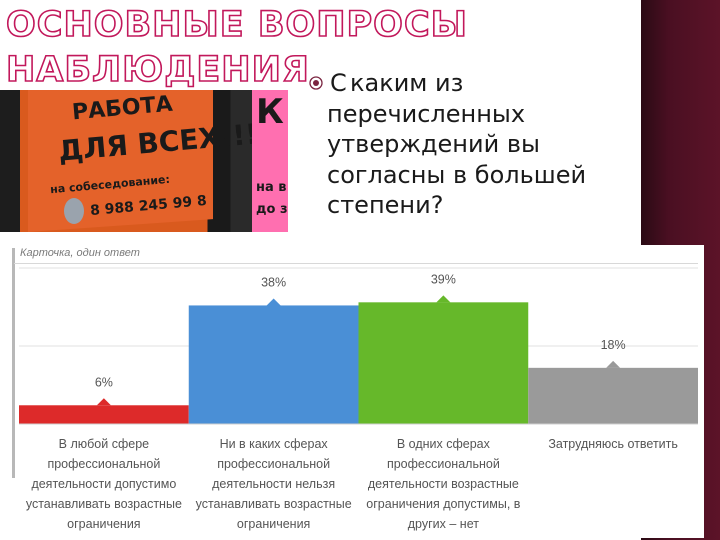  I want to click on pink-poster-line-2: до з, so click(272, 209).